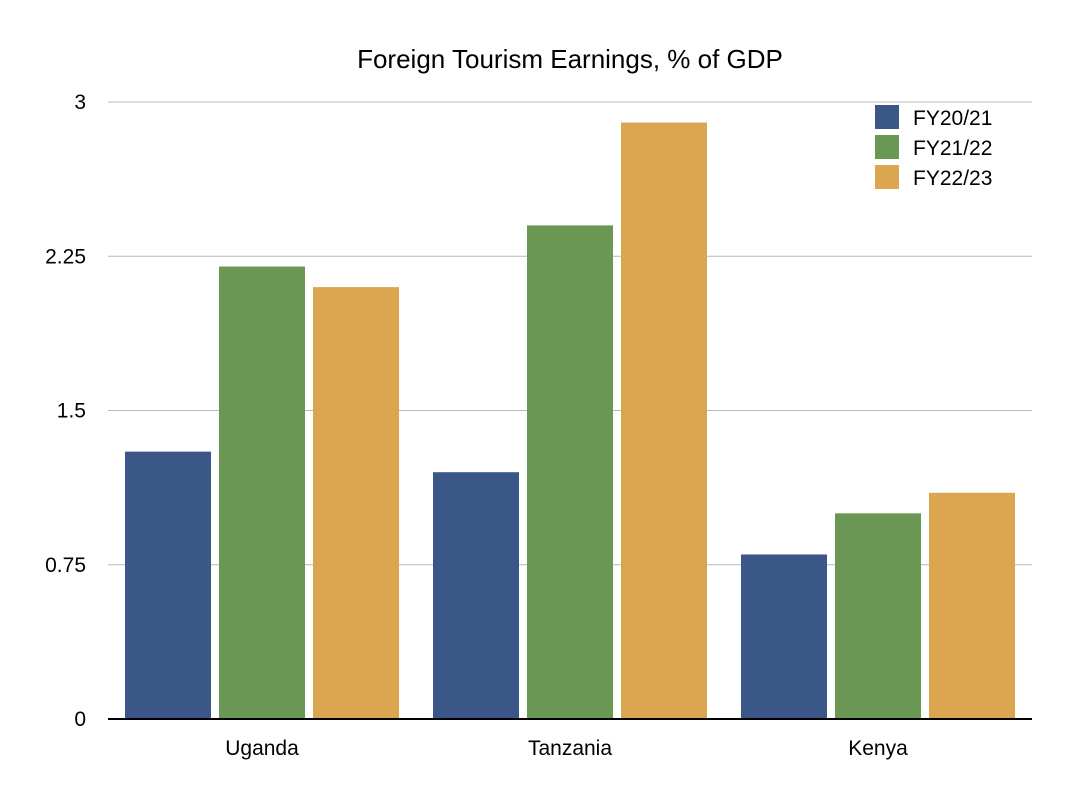 The image size is (1084, 792). What do you see at coordinates (71, 411) in the screenshot?
I see `y-tick-label: 1.5` at bounding box center [71, 411].